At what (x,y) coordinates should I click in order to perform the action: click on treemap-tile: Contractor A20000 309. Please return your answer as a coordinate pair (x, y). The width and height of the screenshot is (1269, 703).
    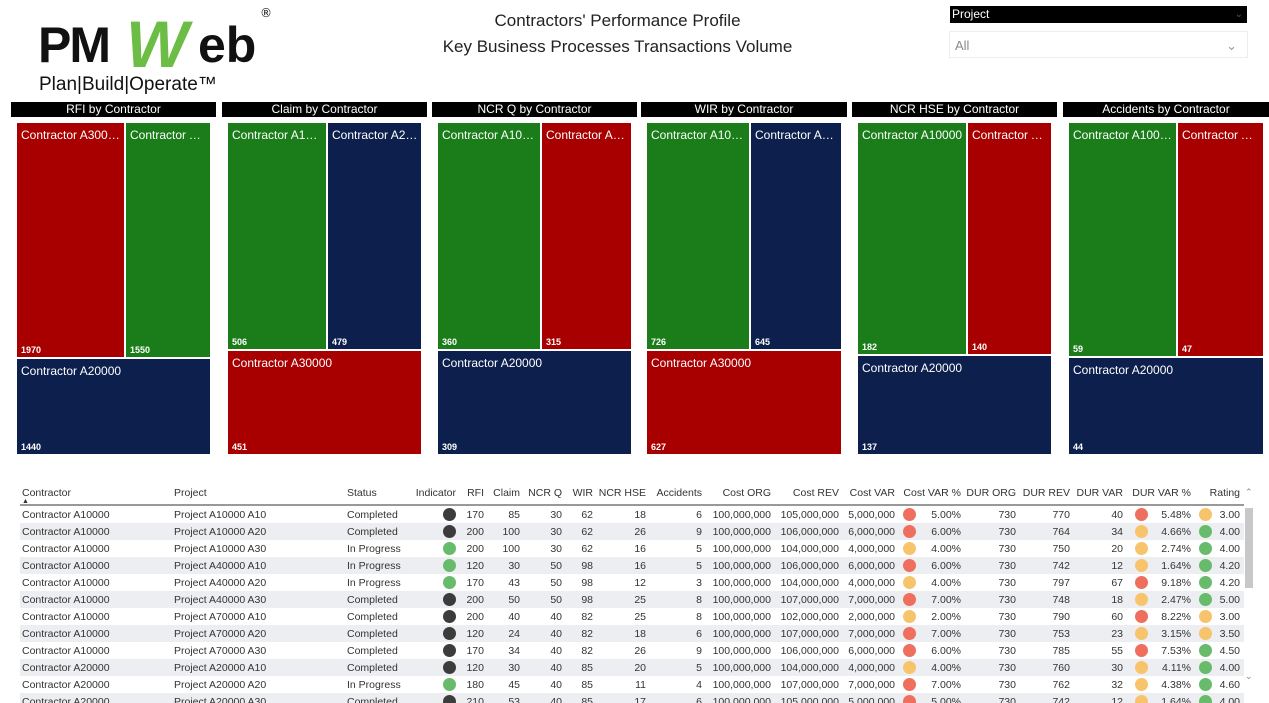
    Looking at the image, I should click on (534, 402).